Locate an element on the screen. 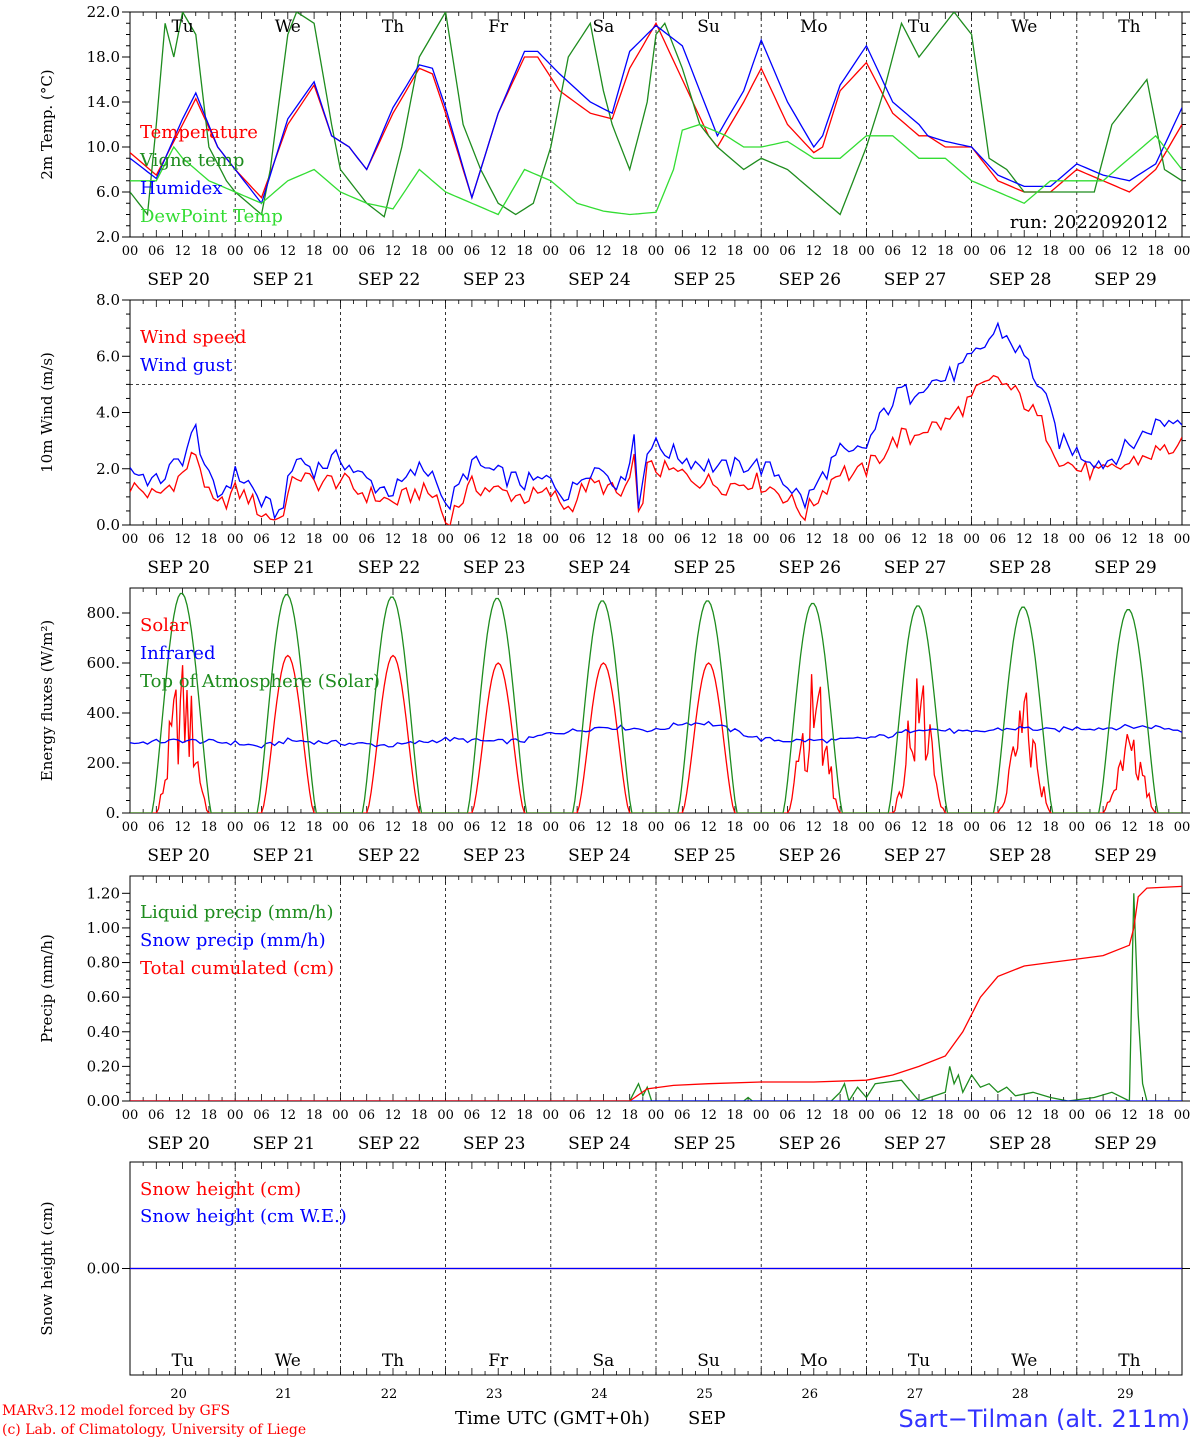 The image size is (1194, 1440). day-number-label: 25 is located at coordinates (704, 1394).